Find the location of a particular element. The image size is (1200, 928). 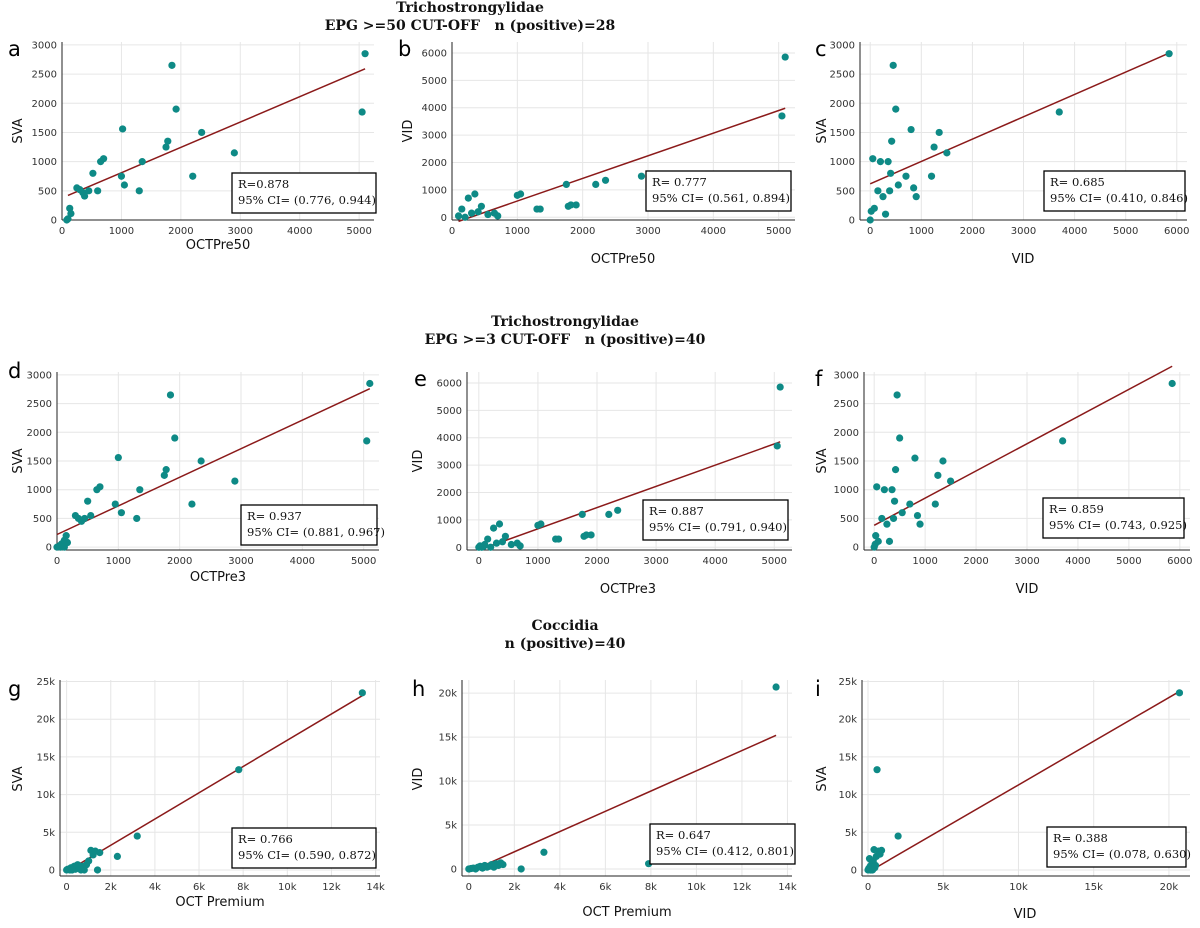

section-title-line-2: EPG >=3 CUT-OFF n (positive)=40 is located at coordinates (565, 340).